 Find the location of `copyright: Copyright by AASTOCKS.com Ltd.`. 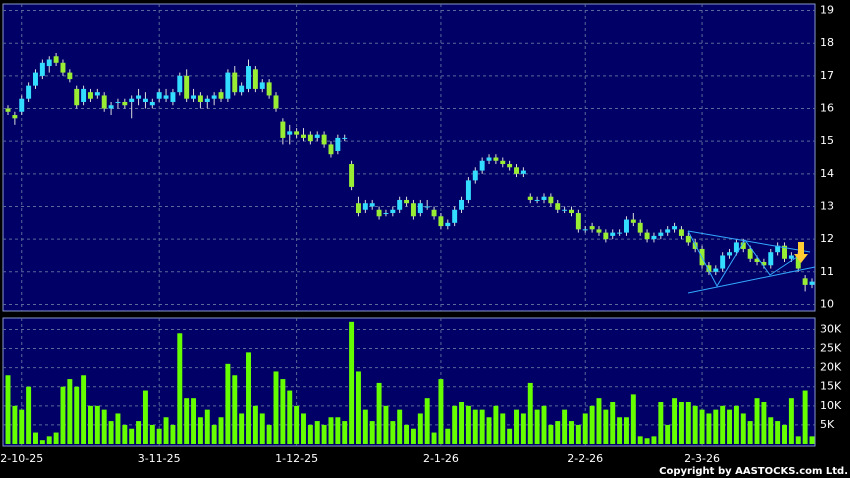

copyright: Copyright by AASTOCKS.com Ltd. is located at coordinates (753, 471).